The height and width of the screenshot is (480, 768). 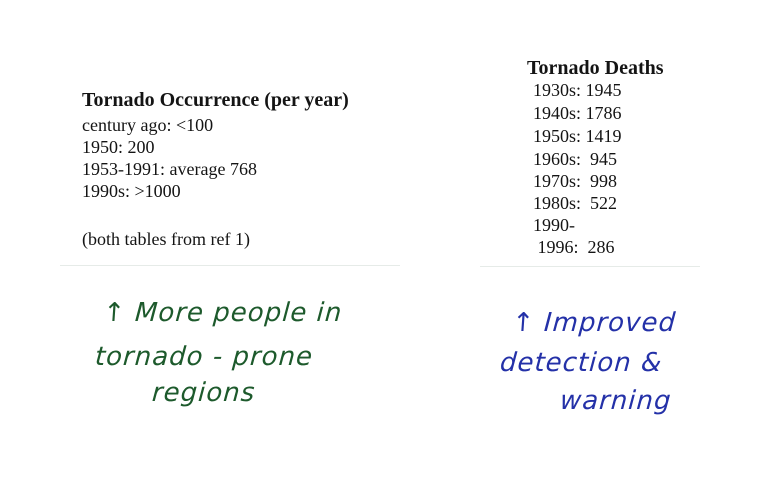 I want to click on note-line: regions, so click(x=203, y=393).